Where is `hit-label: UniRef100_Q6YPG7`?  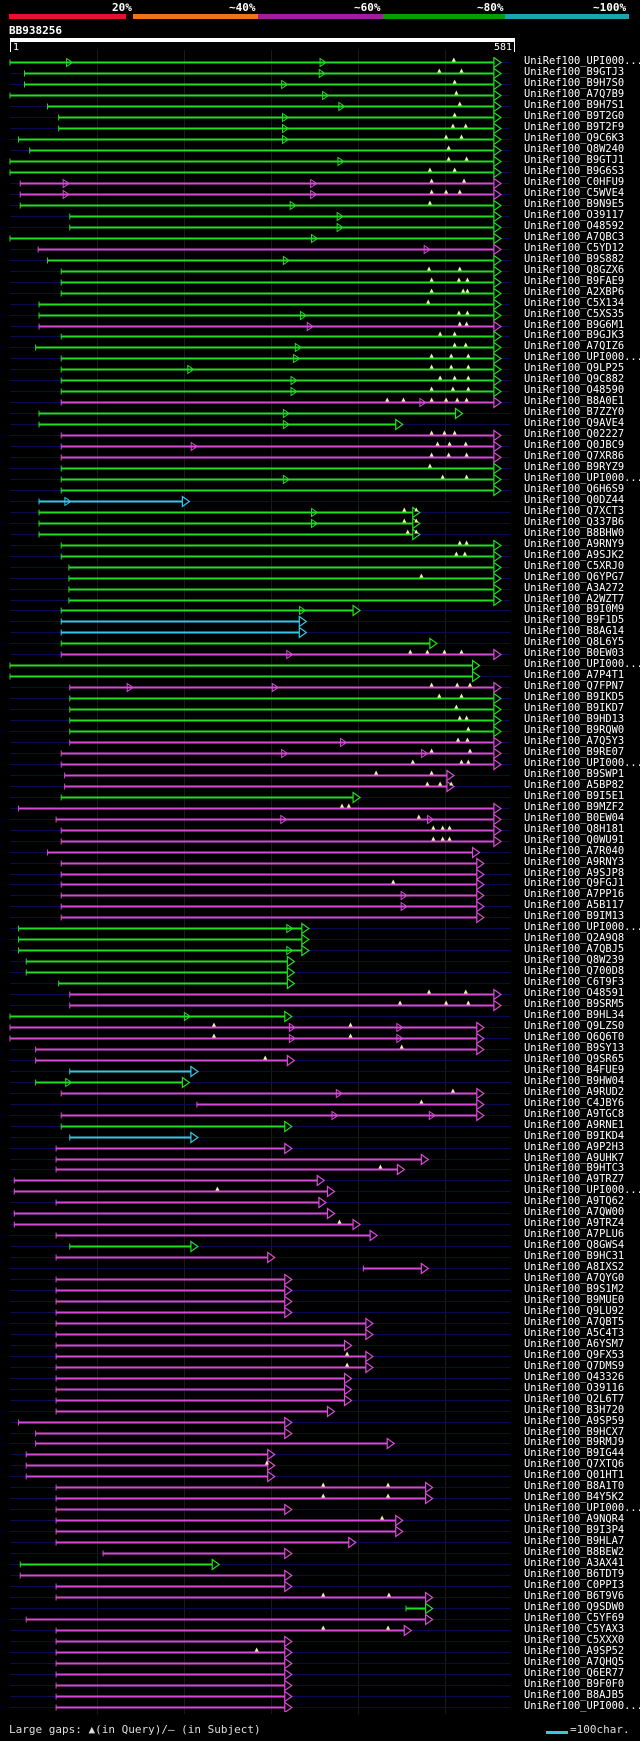 hit-label: UniRef100_Q6YPG7 is located at coordinates (574, 577).